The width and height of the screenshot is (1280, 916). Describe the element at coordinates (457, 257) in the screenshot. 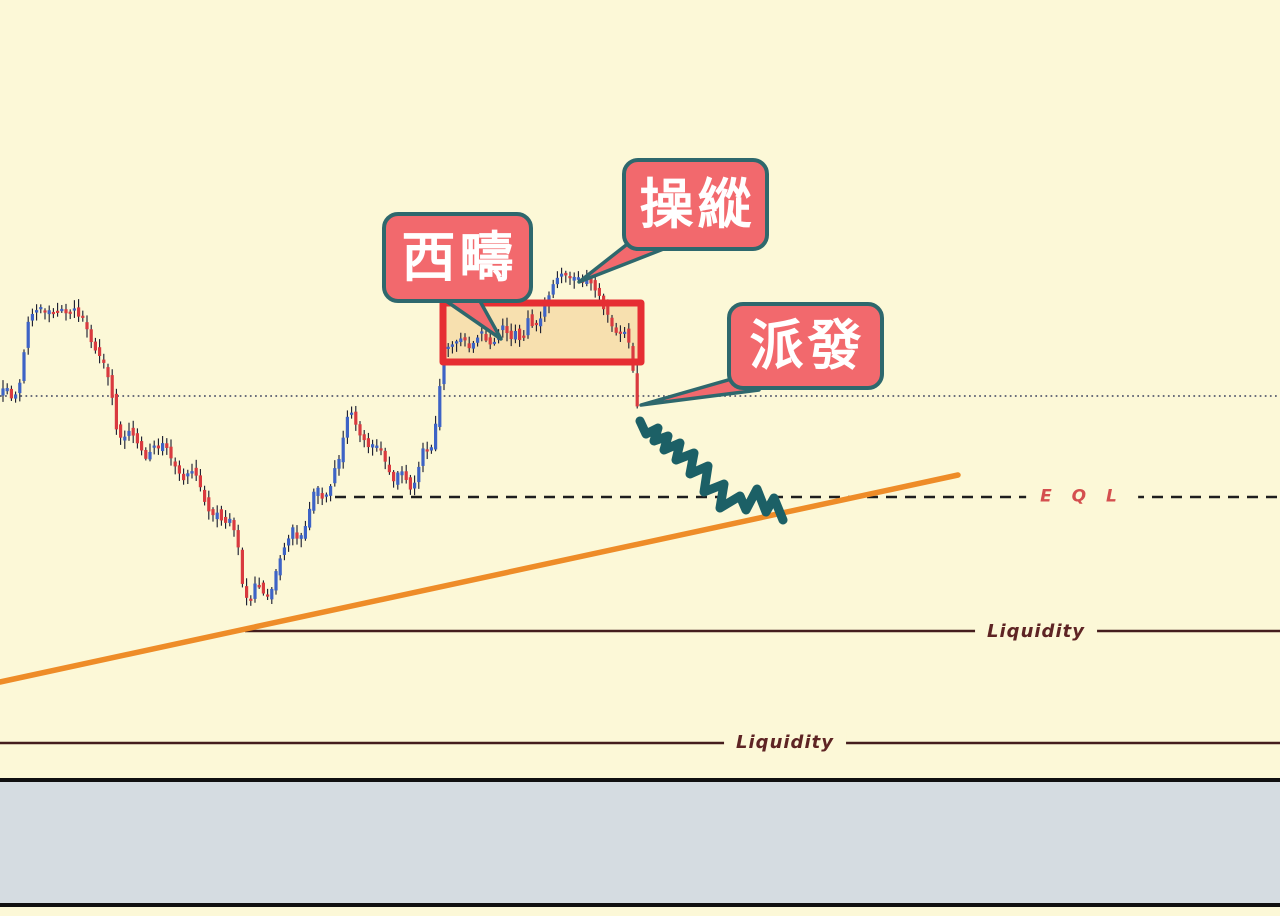

I see `annotation-bubble-xichou: 西疇` at that location.